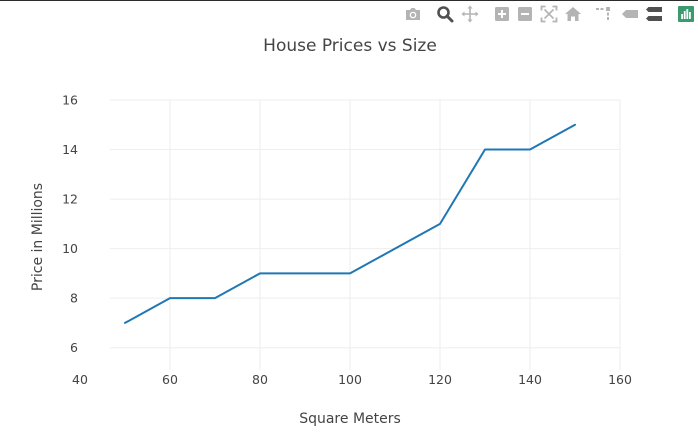 The image size is (698, 448). I want to click on modebar, so click(349, 15).